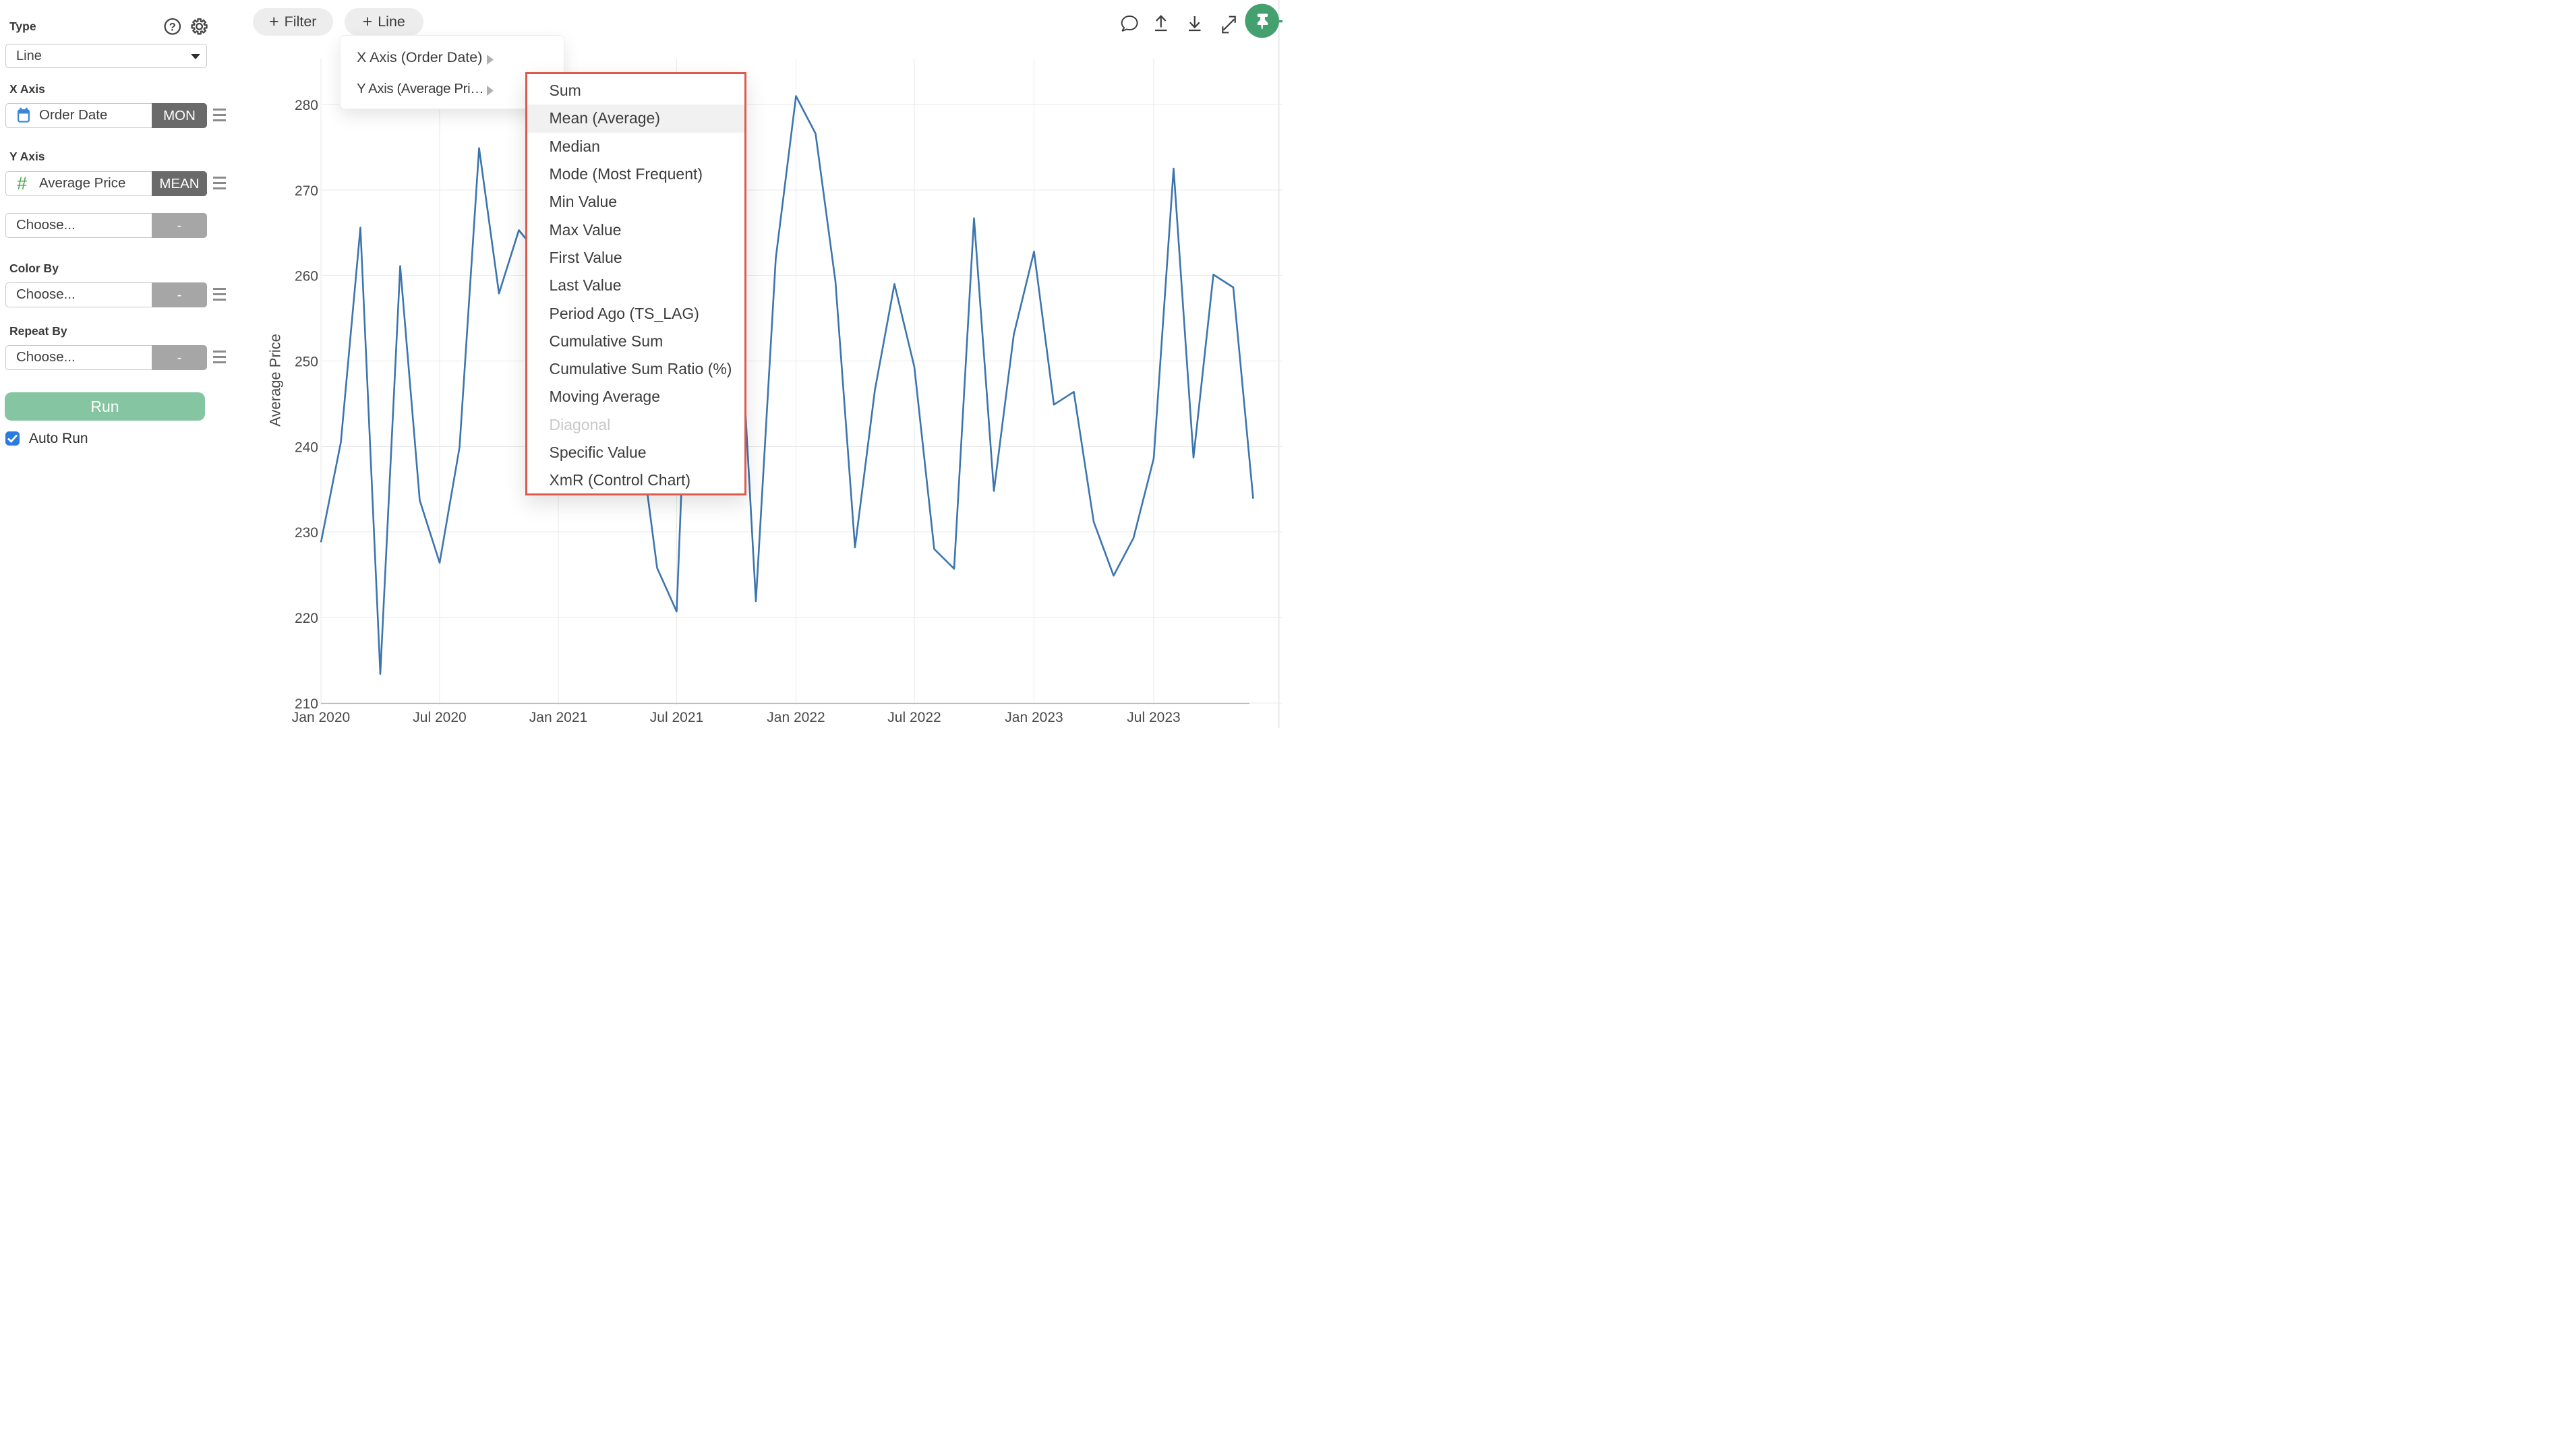  I want to click on svg-text: Average Price, so click(275, 380).